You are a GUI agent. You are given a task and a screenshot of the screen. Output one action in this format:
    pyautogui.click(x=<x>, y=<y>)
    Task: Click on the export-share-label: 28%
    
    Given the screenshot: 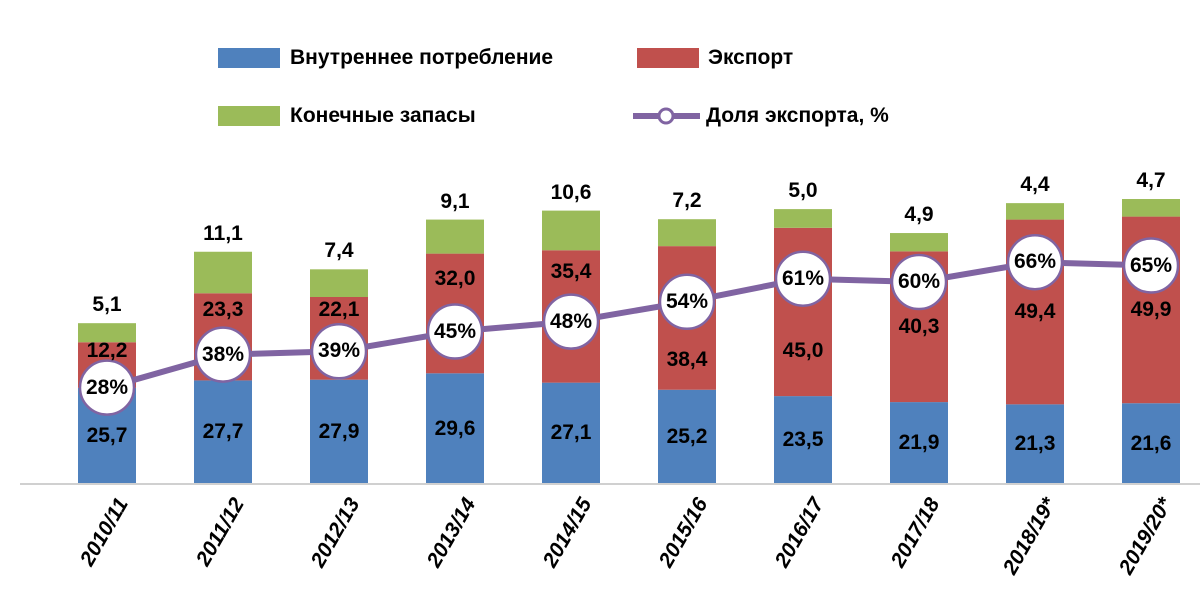 What is the action you would take?
    pyautogui.click(x=107, y=387)
    